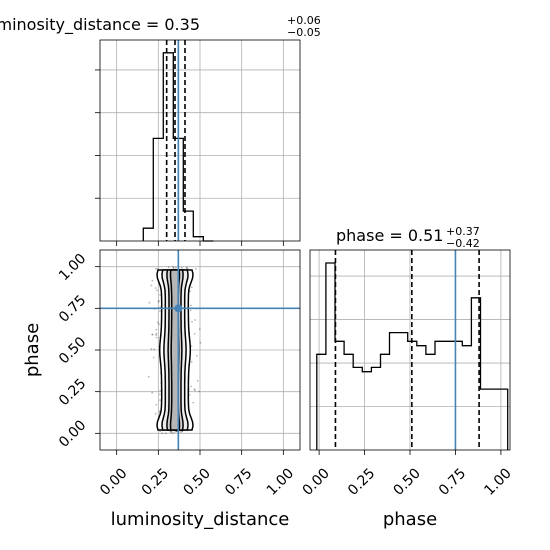  I want to click on contour-layer, so click(175, 350).